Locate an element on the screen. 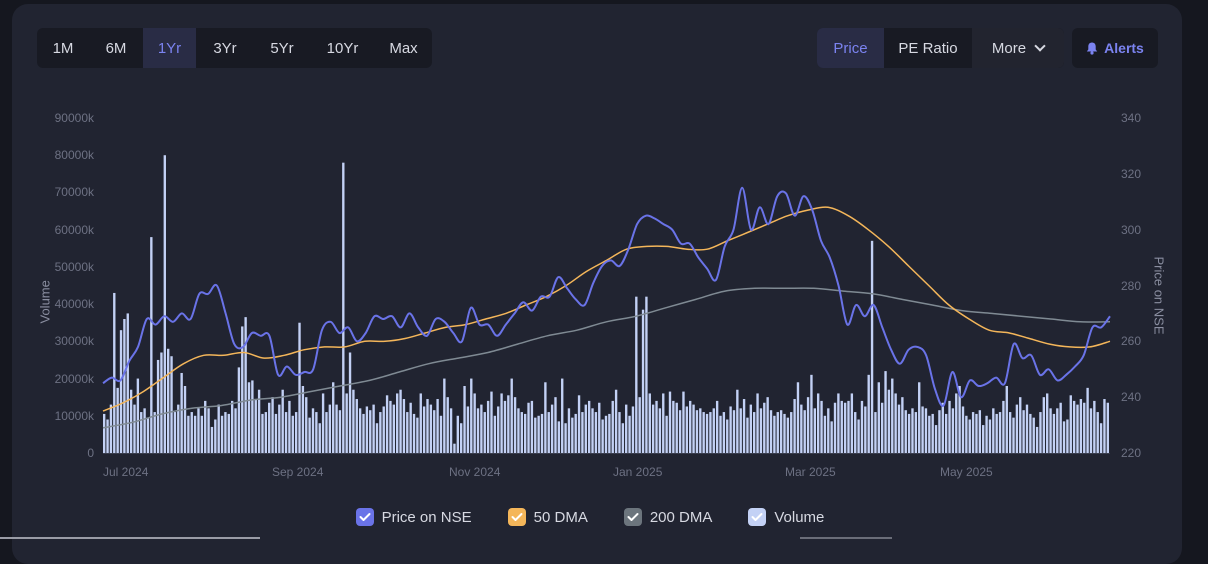 The height and width of the screenshot is (564, 1208). y-left-tick: 20000k is located at coordinates (74, 378).